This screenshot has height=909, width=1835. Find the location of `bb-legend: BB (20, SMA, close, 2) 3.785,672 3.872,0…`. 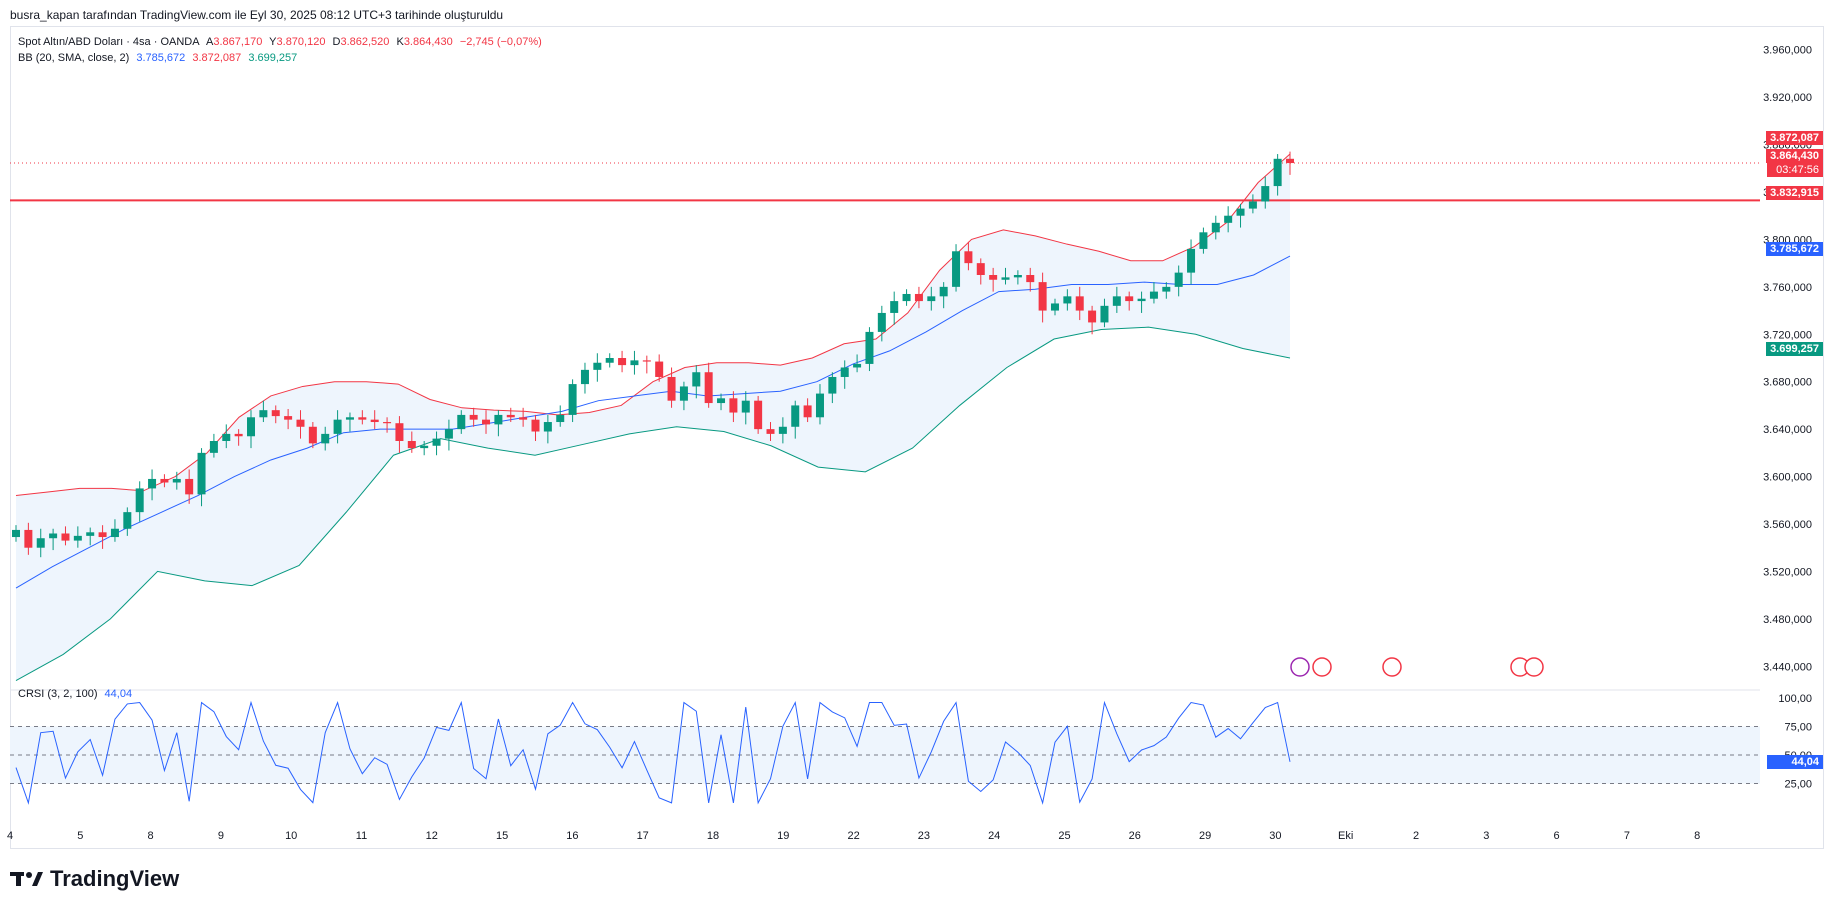

bb-legend: BB (20, SMA, close, 2) 3.785,672 3.872,0… is located at coordinates (159, 58).